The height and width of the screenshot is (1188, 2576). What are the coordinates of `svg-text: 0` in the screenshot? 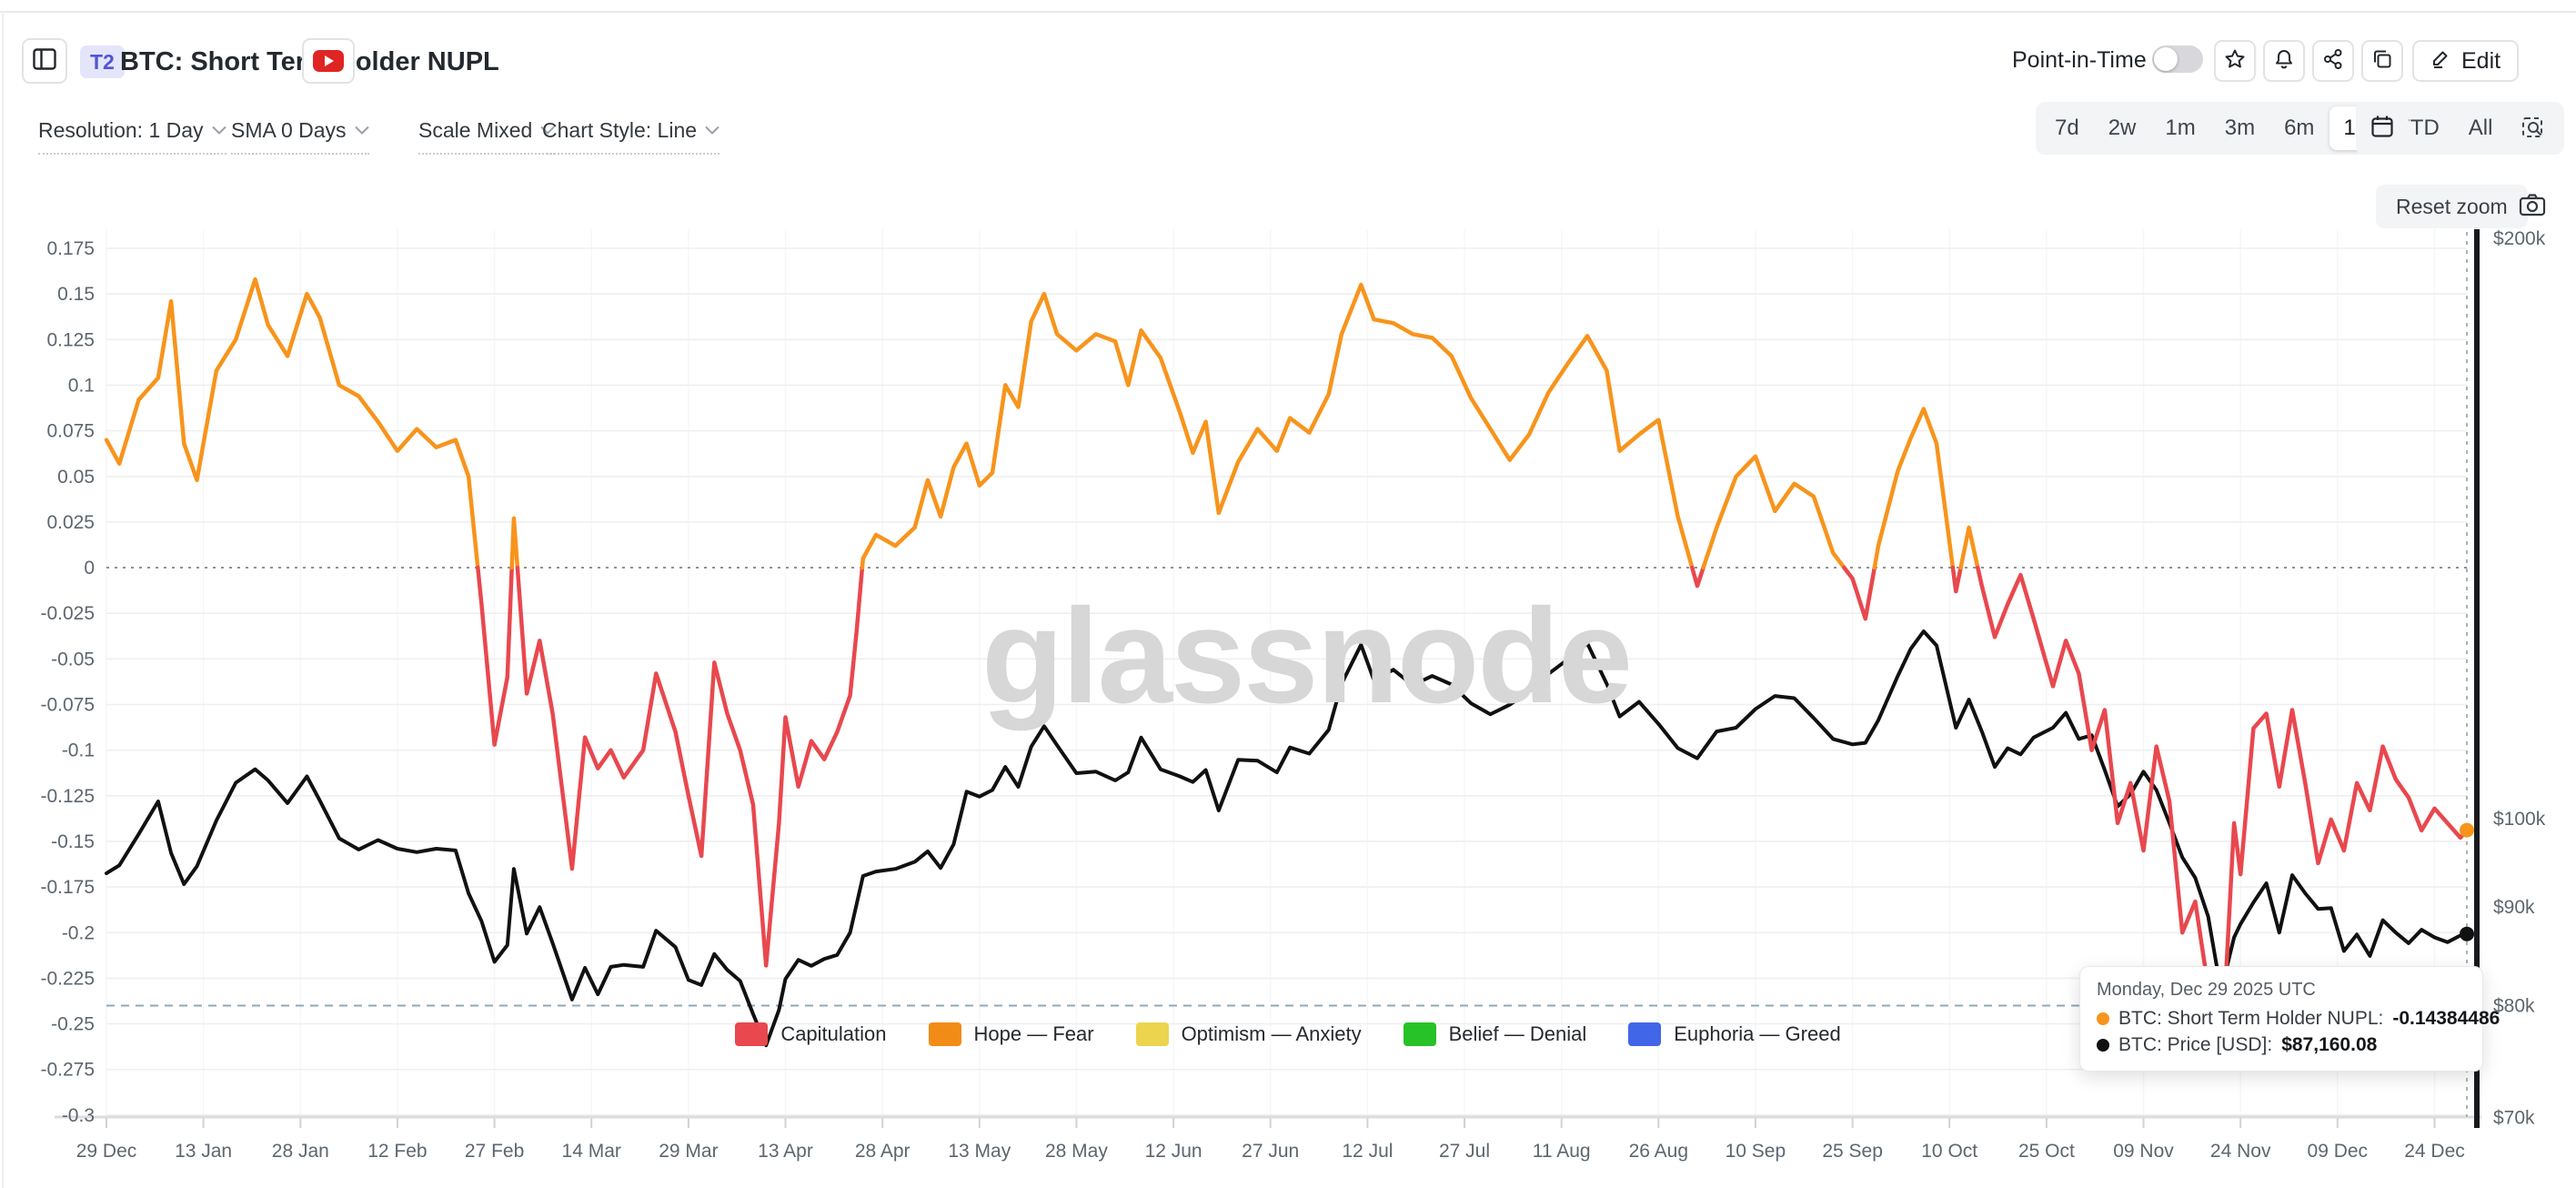 It's located at (89, 568).